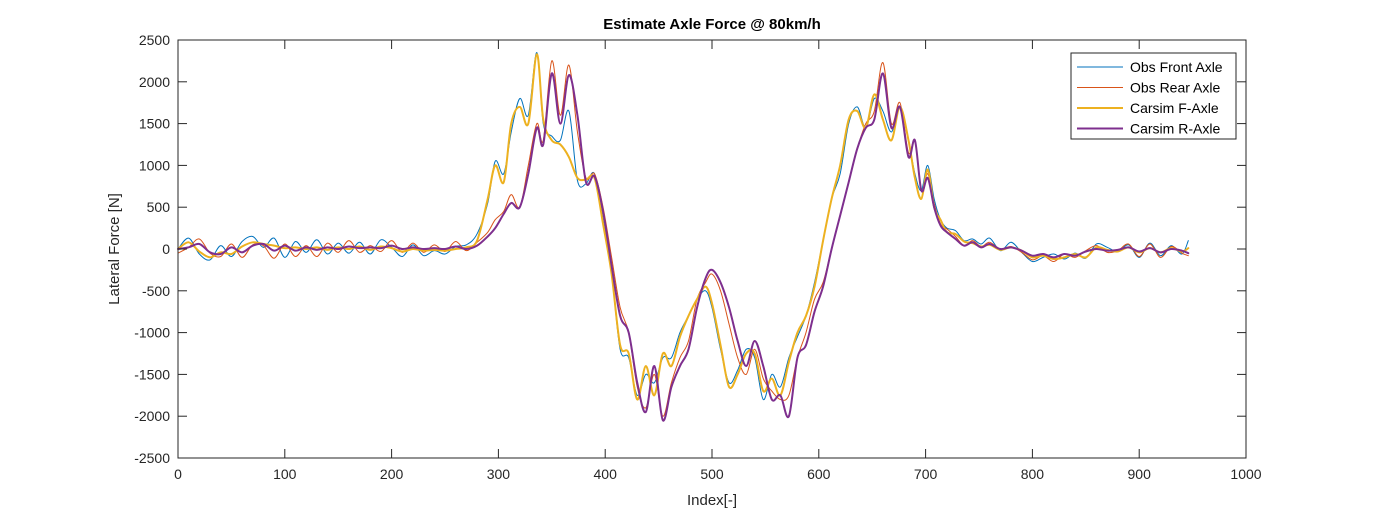 This screenshot has width=1379, height=515. What do you see at coordinates (1175, 129) in the screenshot?
I see `legend-label-4: Carsim R-Axle` at bounding box center [1175, 129].